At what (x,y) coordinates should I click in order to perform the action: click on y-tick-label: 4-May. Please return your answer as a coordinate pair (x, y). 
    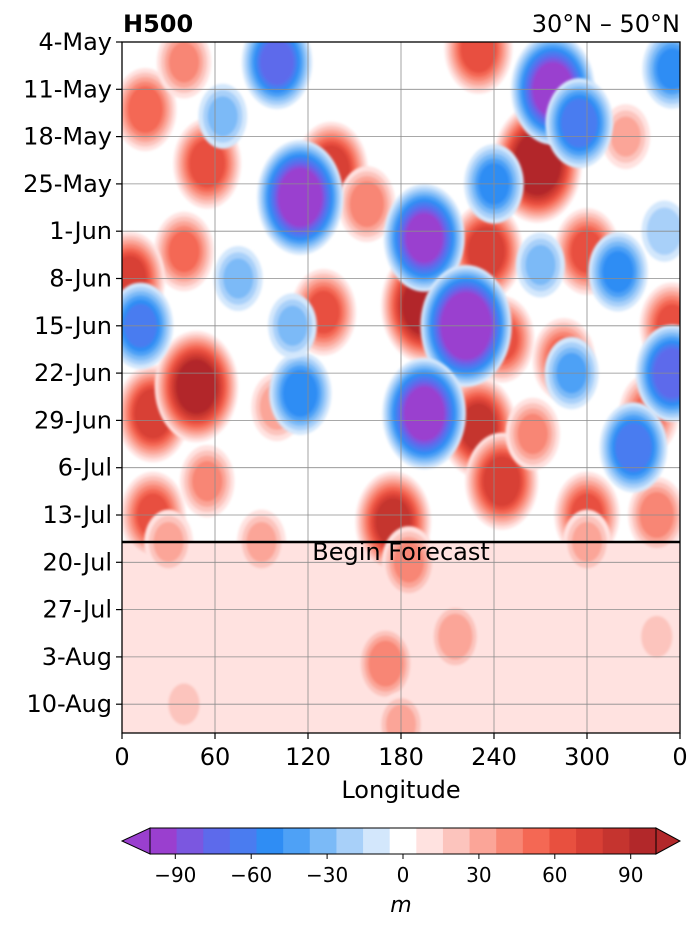
    Looking at the image, I should click on (75, 42).